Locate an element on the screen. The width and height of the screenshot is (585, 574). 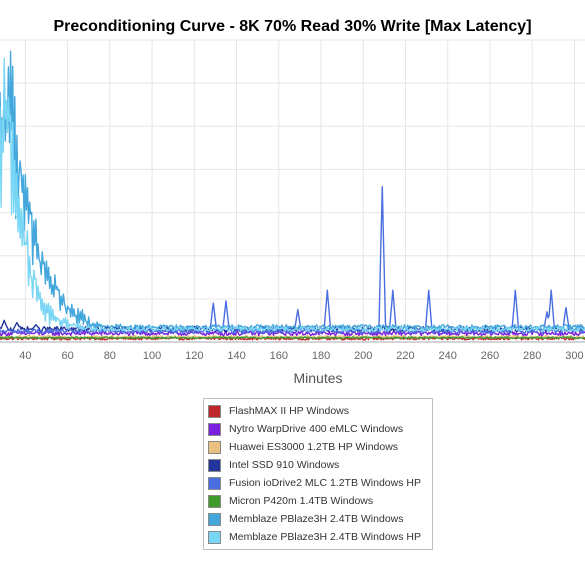
legend-label-4: Fusion ioDrive2 MLC 1.2TB Windows HP is located at coordinates (325, 483).